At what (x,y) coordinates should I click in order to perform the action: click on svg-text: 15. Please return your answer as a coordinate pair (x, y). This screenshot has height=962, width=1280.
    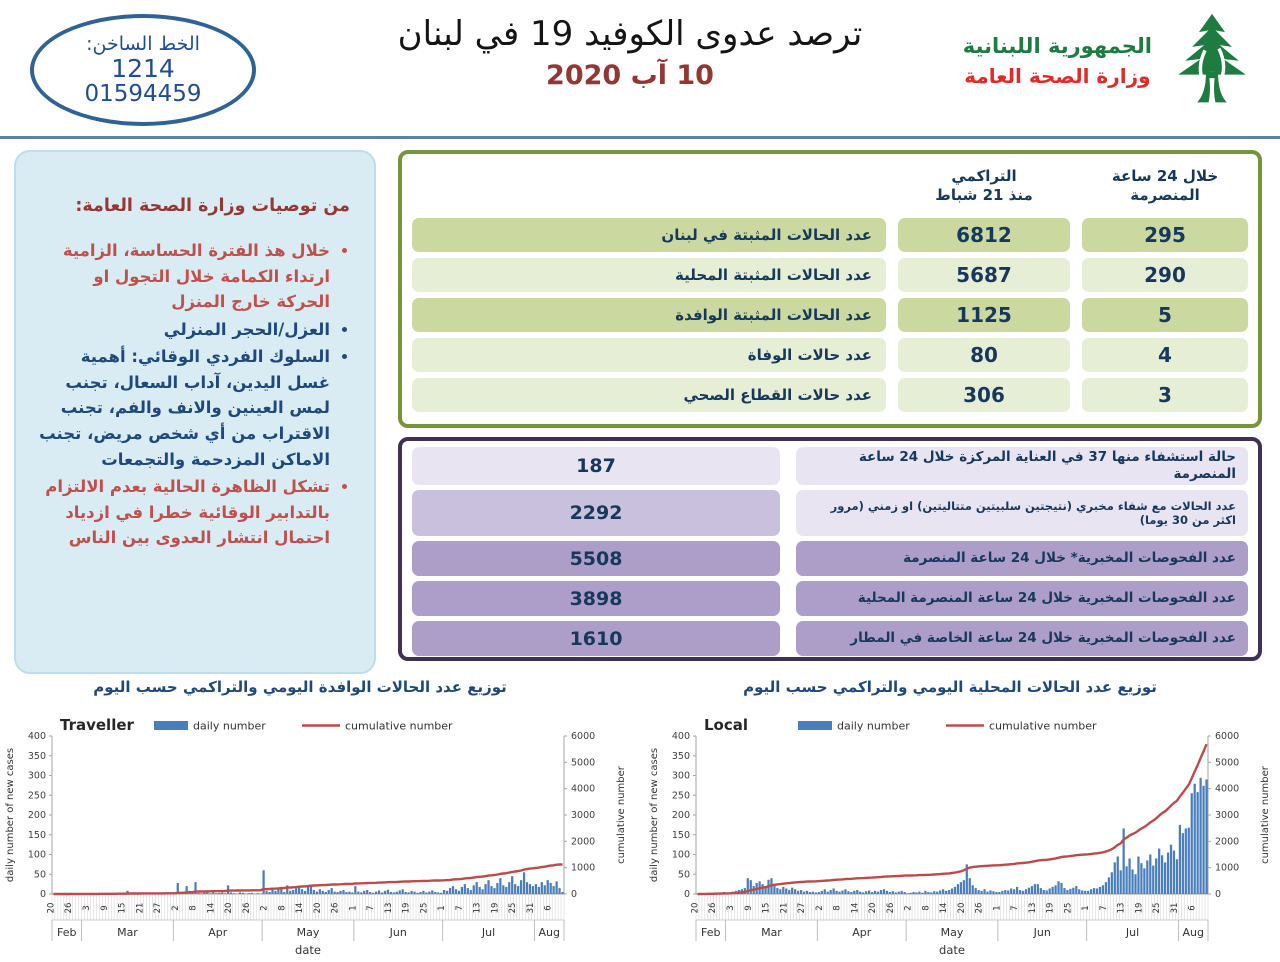
    Looking at the image, I should click on (767, 908).